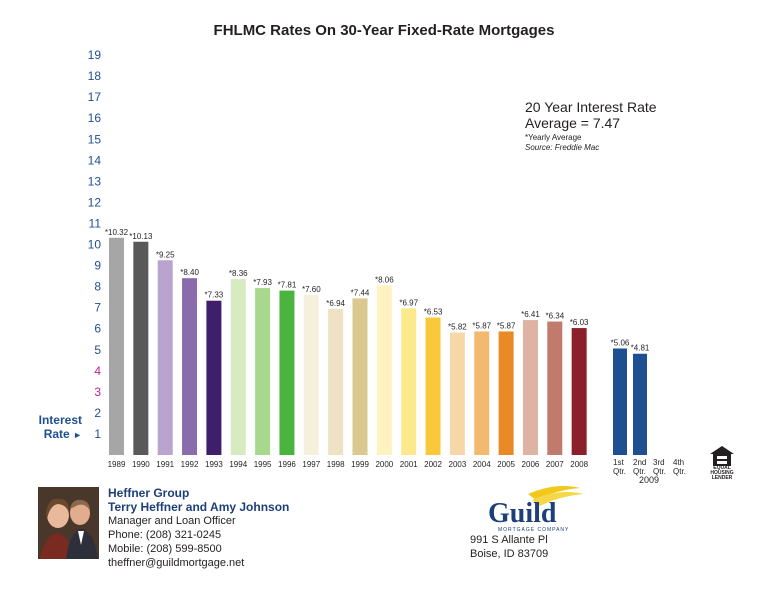 This screenshot has height=593, width=768. What do you see at coordinates (97, 350) in the screenshot?
I see `y-tick-label: 5` at bounding box center [97, 350].